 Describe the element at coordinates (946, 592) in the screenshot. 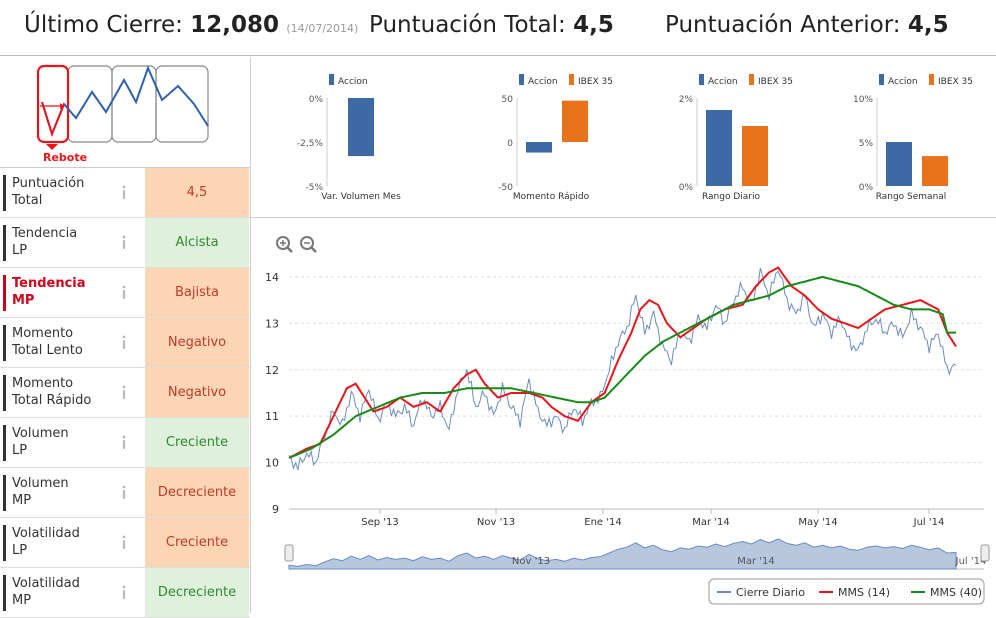

I see `legend-item: MMS (40)` at that location.